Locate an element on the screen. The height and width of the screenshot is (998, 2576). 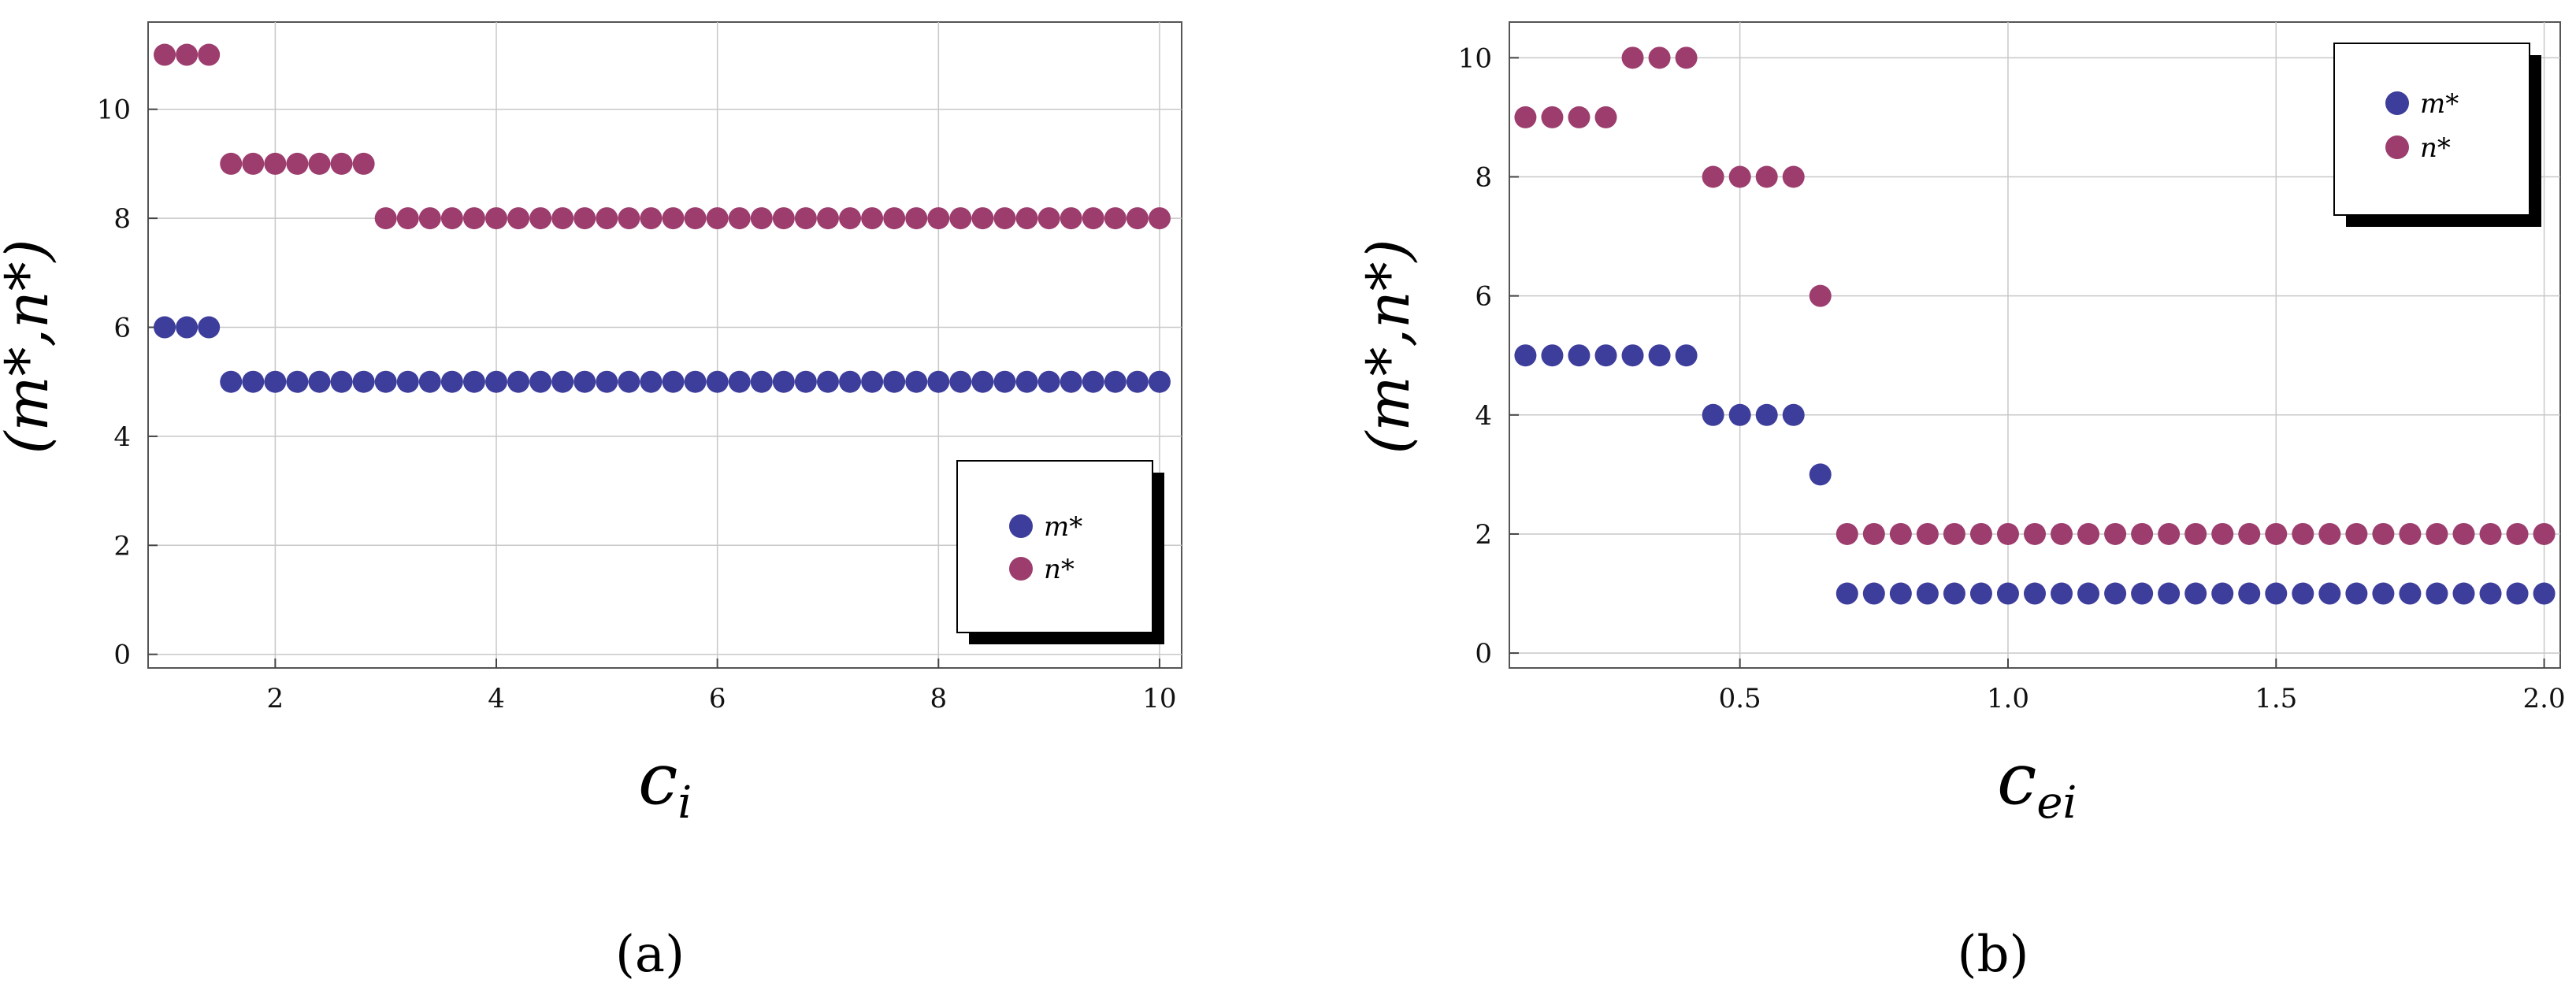
legend-b-n-label: n* is located at coordinates (2435, 148).